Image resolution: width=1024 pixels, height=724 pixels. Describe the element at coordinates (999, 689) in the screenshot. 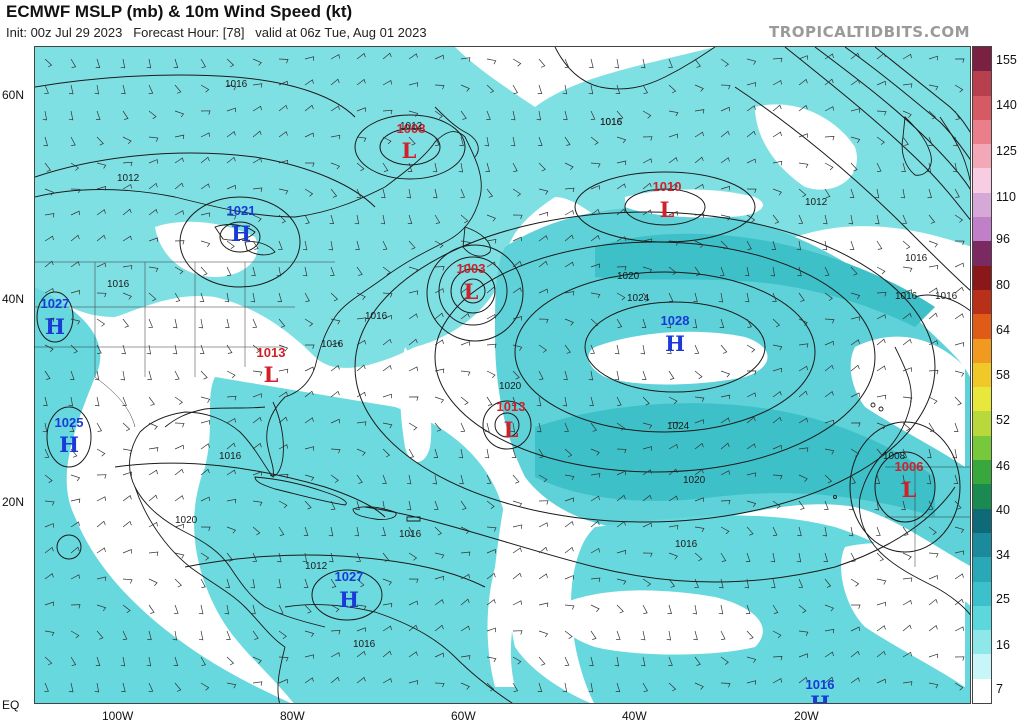

I see `colorbar-tick-label: 7` at that location.